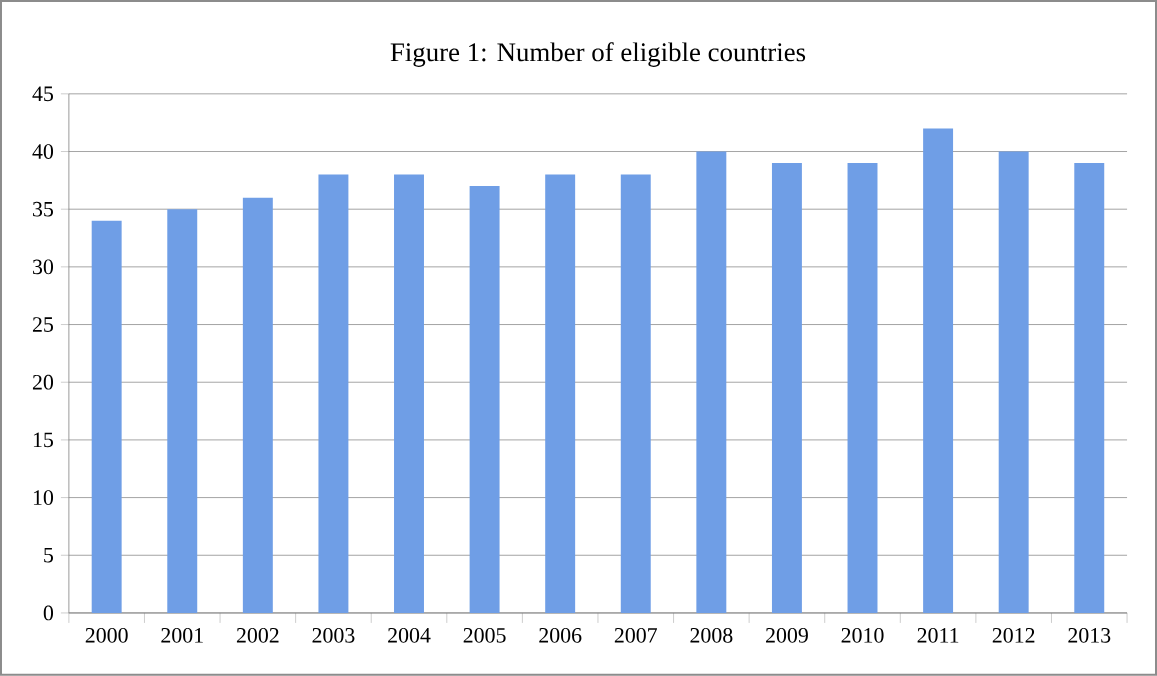 This screenshot has height=676, width=1157. What do you see at coordinates (43, 382) in the screenshot?
I see `y-tick-label: 20` at bounding box center [43, 382].